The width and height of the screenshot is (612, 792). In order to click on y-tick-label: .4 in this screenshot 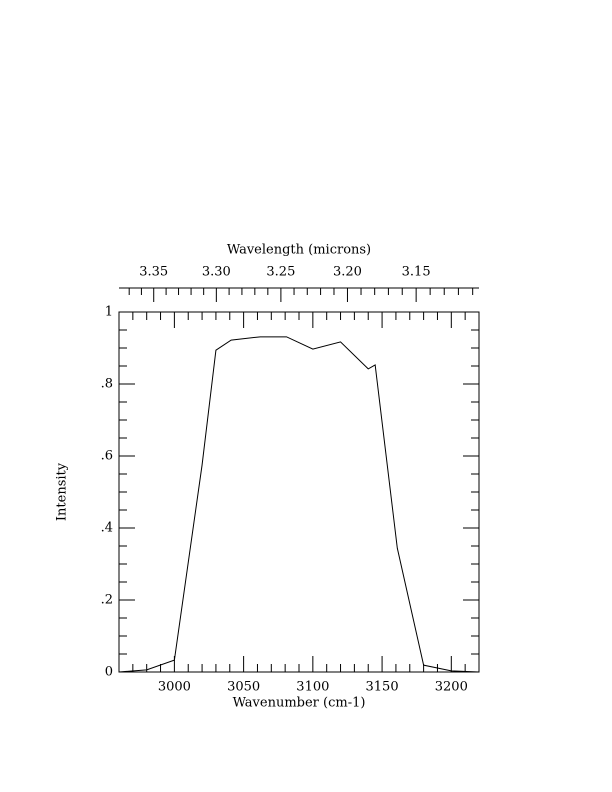, I will do `click(107, 528)`.